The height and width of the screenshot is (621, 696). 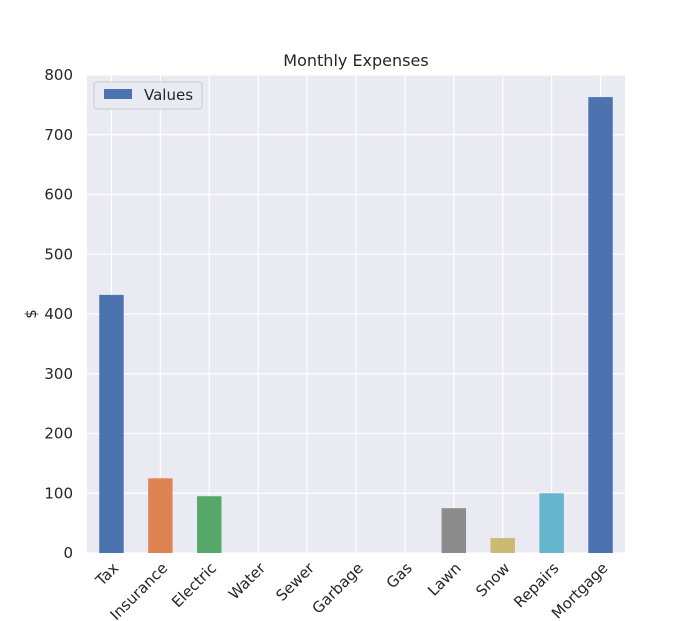 What do you see at coordinates (444, 579) in the screenshot?
I see `x-tick-label: Lawn` at bounding box center [444, 579].